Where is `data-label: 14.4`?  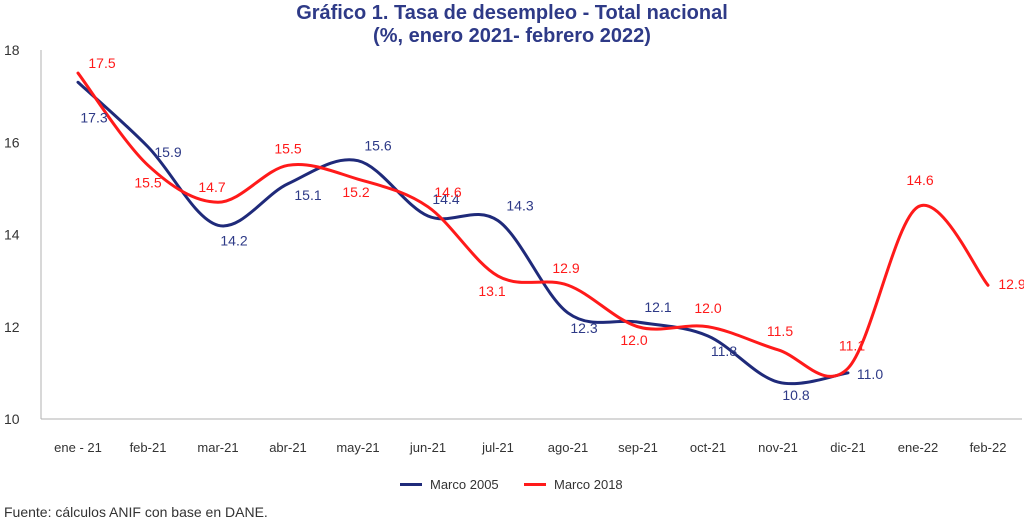
data-label: 14.4 is located at coordinates (445, 199).